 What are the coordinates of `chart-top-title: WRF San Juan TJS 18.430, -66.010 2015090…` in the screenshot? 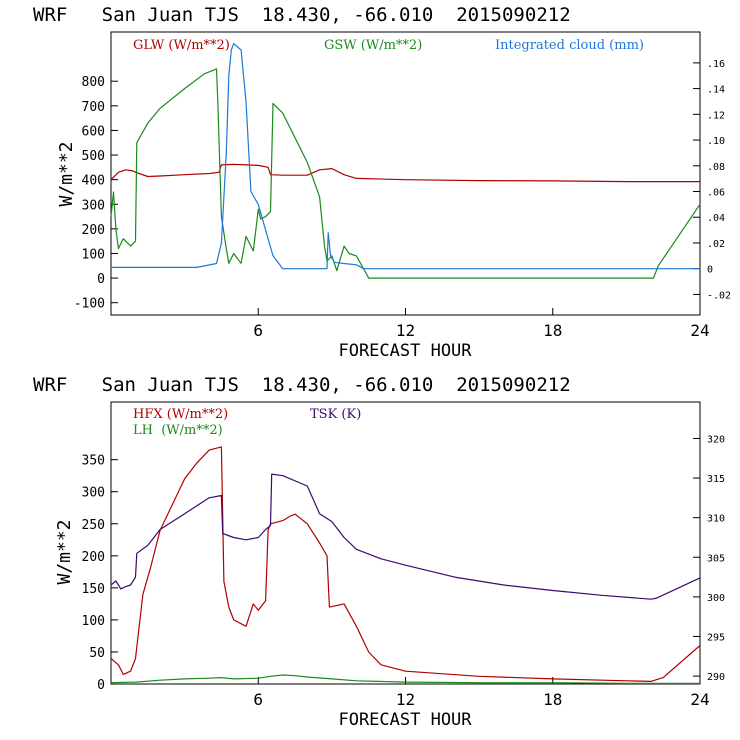 It's located at (302, 15).